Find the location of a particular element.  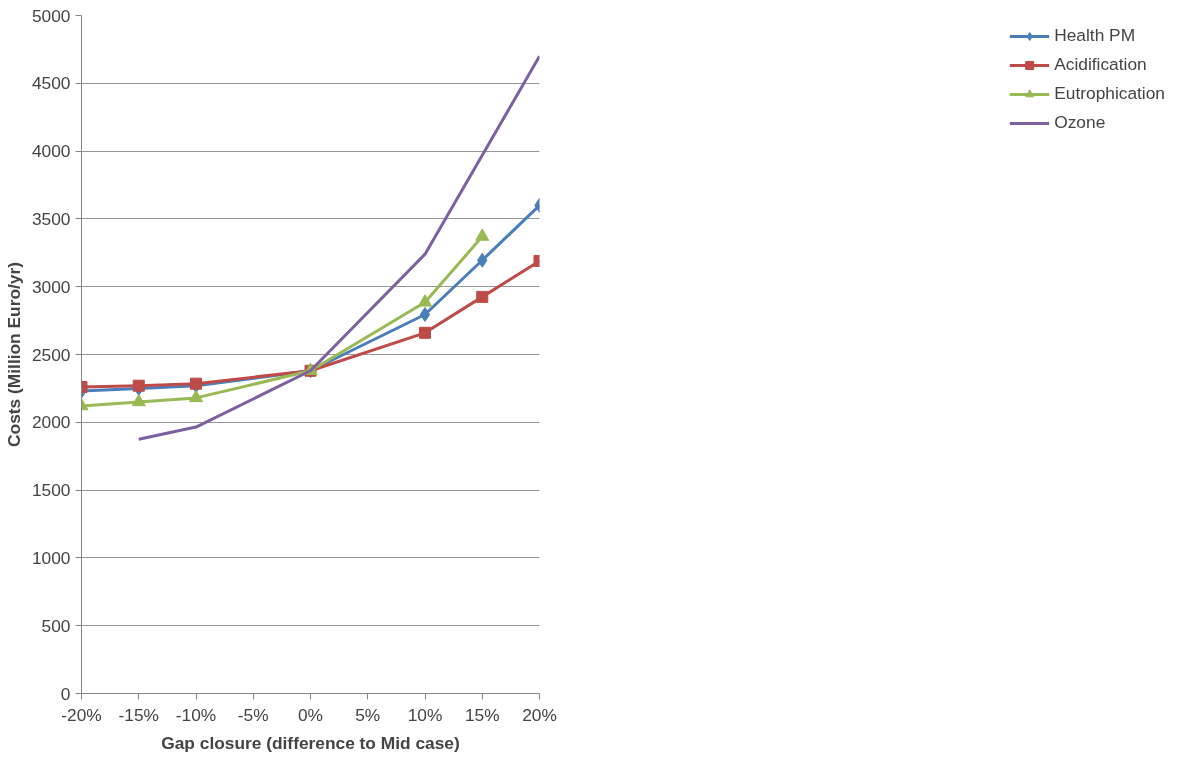

x-axis-title: Gap closure (difference to Mid case) is located at coordinates (310, 742).